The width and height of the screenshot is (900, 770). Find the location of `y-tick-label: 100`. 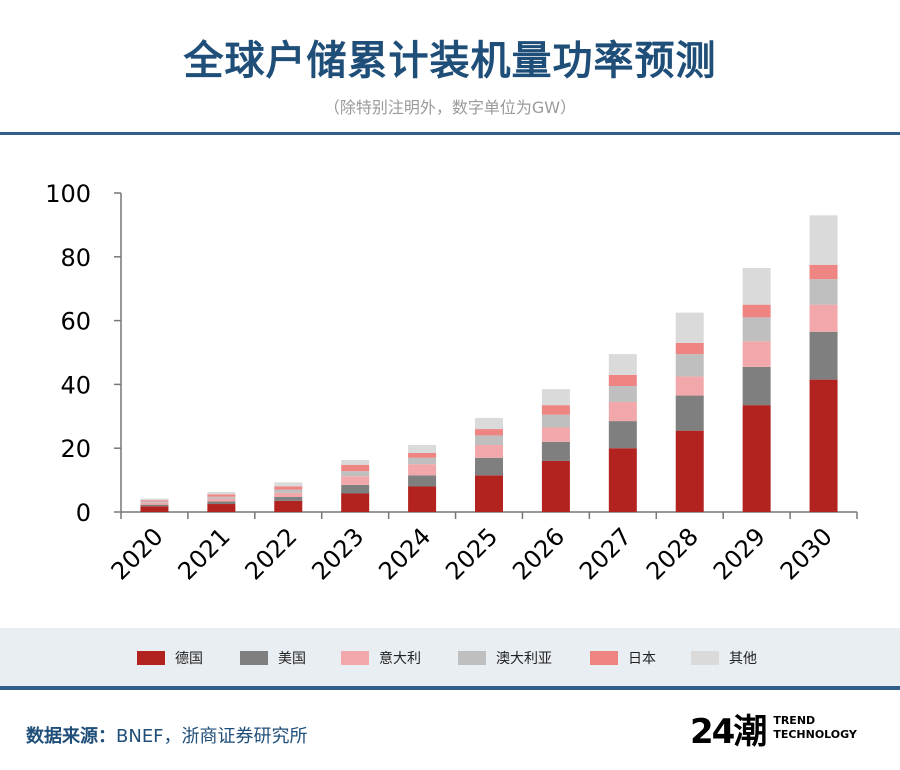

y-tick-label: 100 is located at coordinates (68, 194).